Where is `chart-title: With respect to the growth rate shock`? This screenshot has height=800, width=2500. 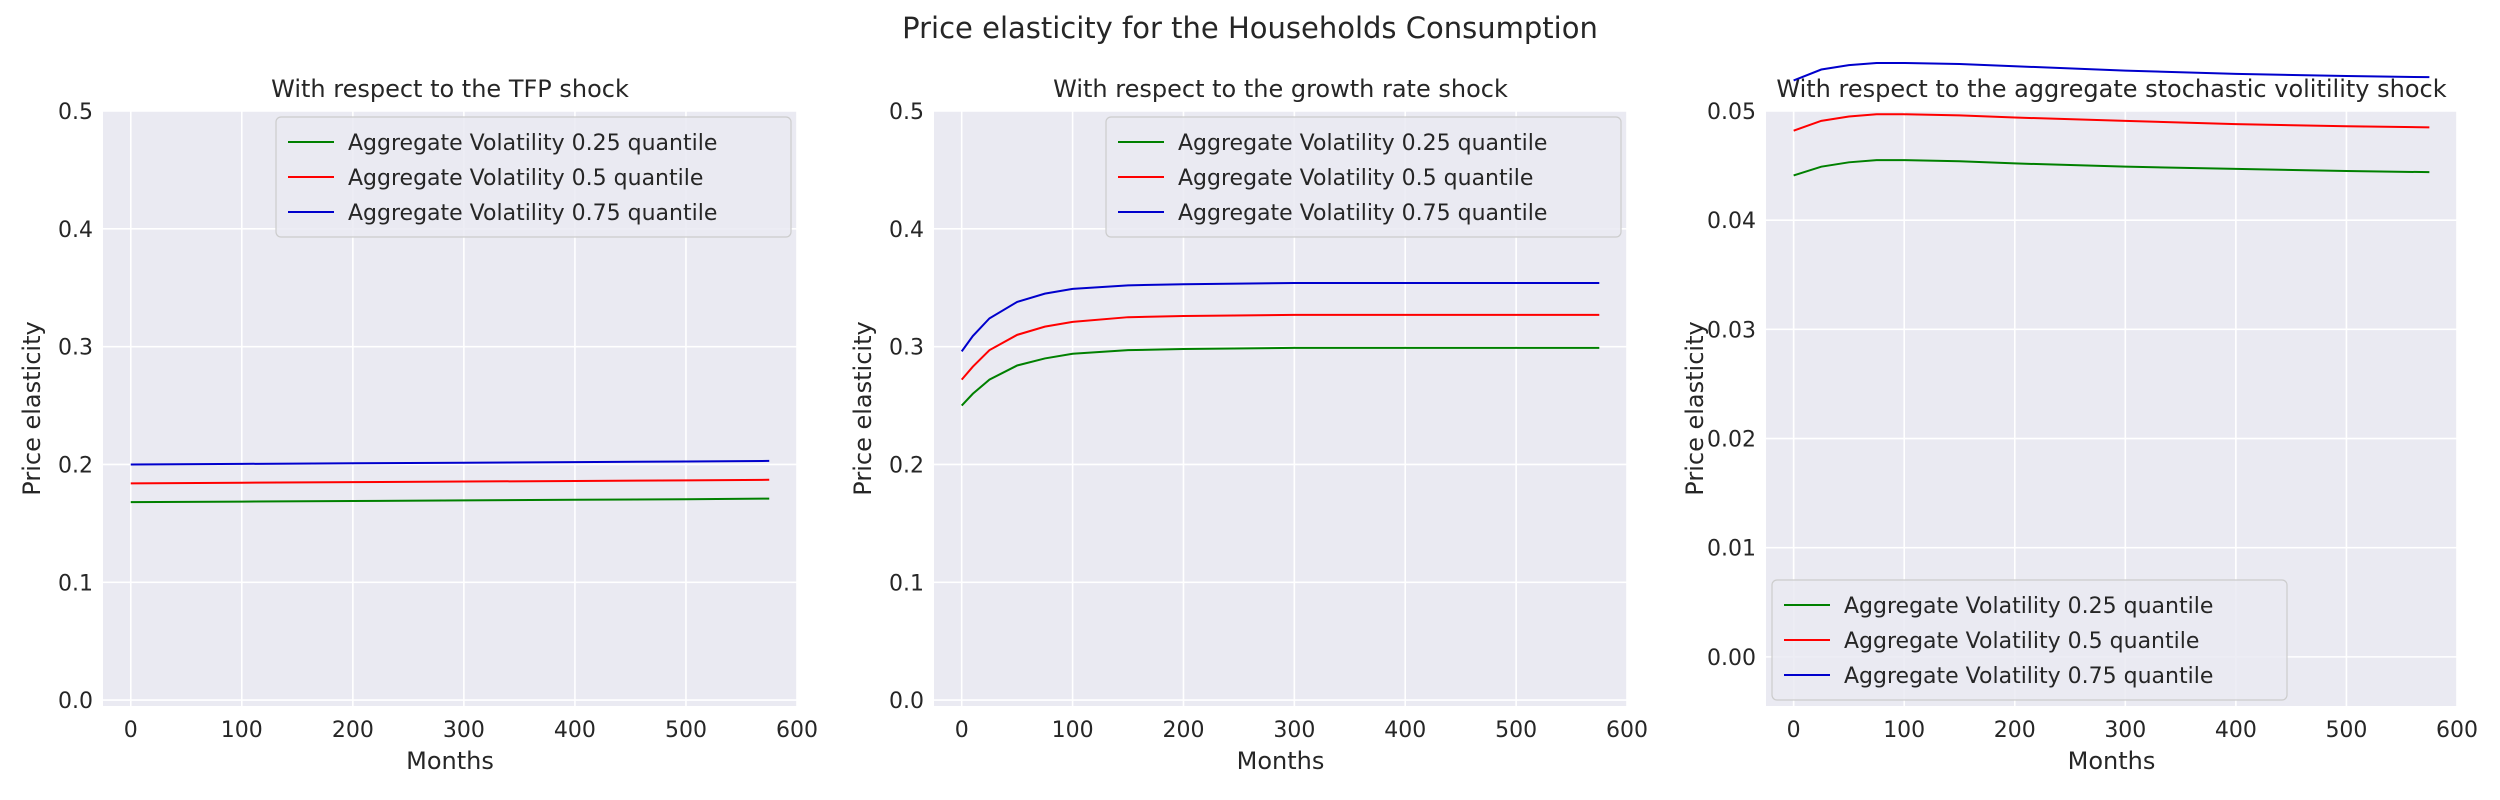 chart-title: With respect to the growth rate shock is located at coordinates (1280, 89).